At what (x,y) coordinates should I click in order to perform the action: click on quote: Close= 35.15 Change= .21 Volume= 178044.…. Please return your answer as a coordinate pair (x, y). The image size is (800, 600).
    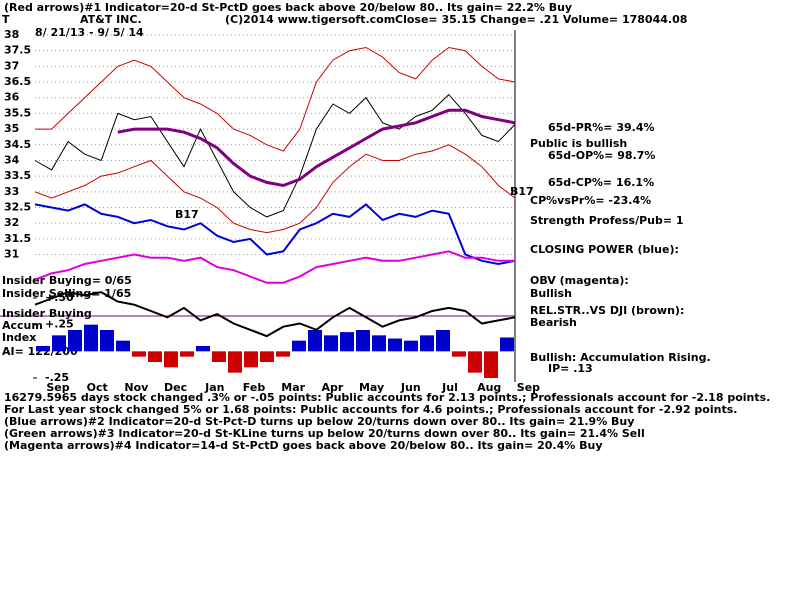
    Looking at the image, I should click on (541, 19).